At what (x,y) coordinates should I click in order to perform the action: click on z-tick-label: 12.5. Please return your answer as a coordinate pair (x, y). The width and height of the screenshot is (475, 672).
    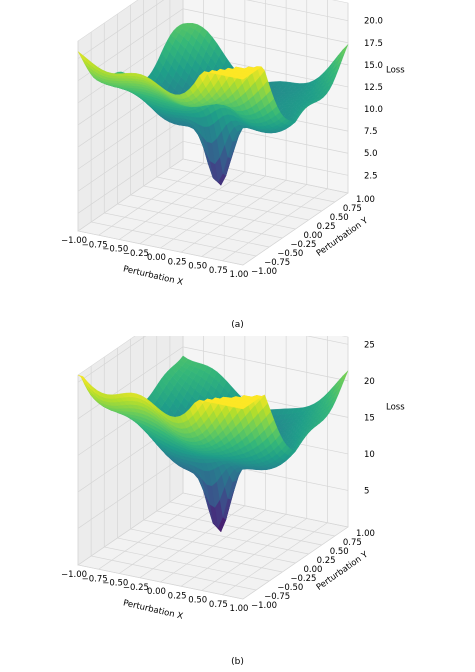
    Looking at the image, I should click on (373, 88).